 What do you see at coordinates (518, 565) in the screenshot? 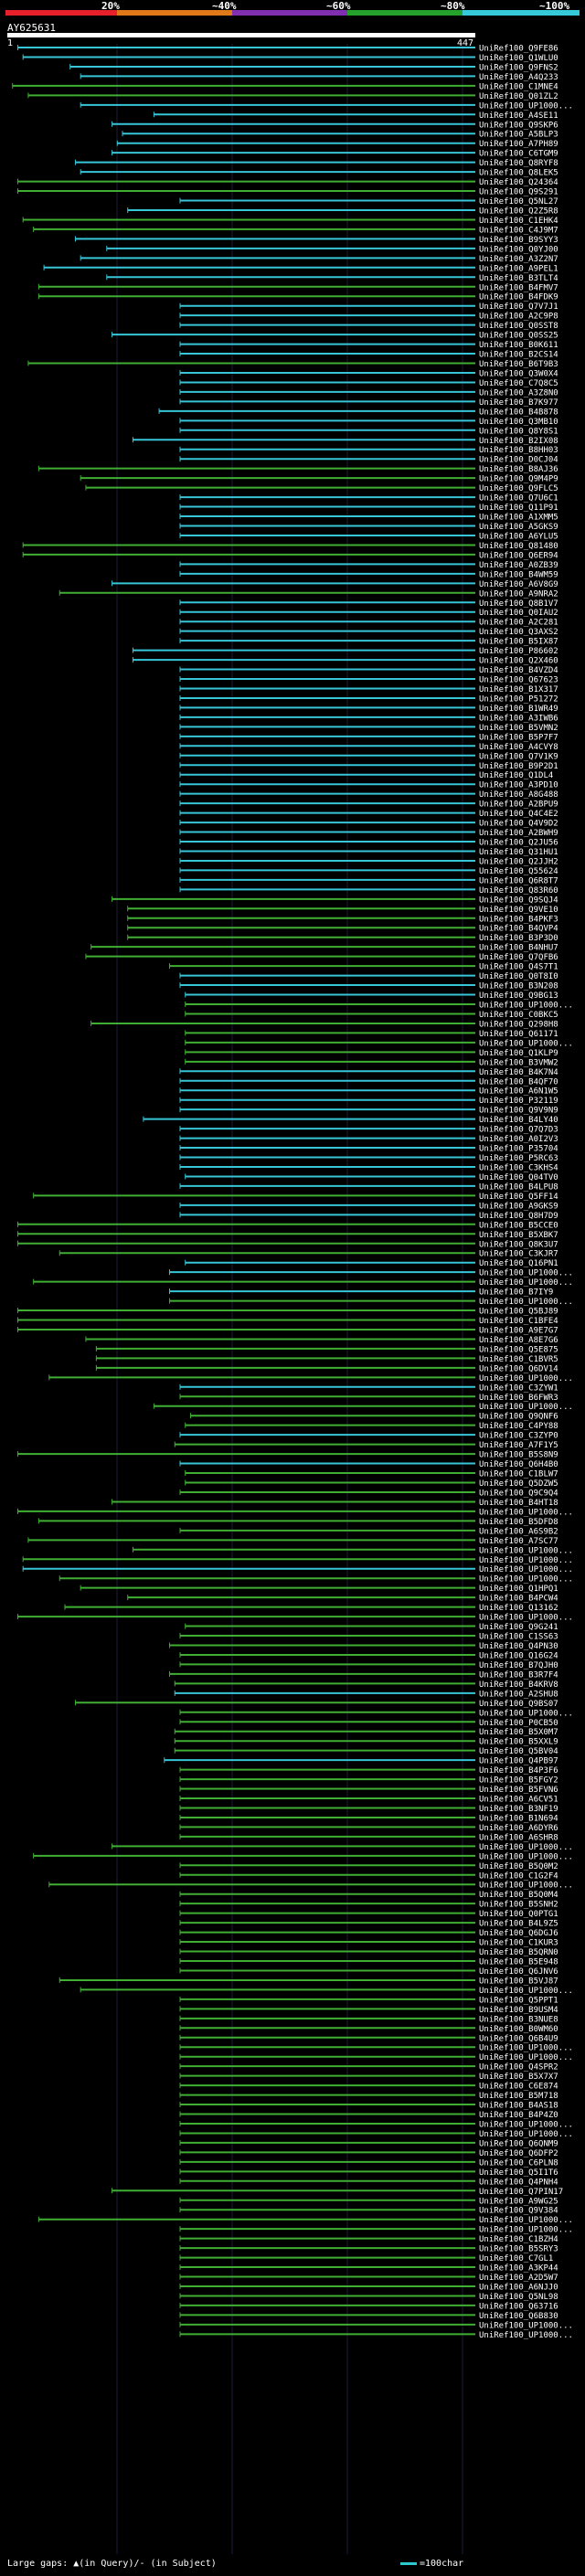
I see `hit-label: UniRef100_A0ZB39` at bounding box center [518, 565].